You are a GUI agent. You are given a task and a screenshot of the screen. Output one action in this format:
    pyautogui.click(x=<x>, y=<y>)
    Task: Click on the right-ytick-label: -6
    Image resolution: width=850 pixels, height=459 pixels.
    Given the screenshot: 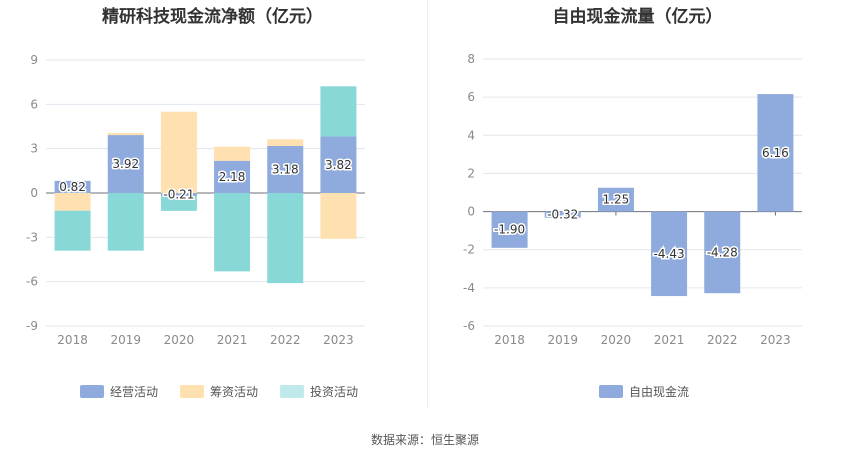 What is the action you would take?
    pyautogui.click(x=469, y=326)
    